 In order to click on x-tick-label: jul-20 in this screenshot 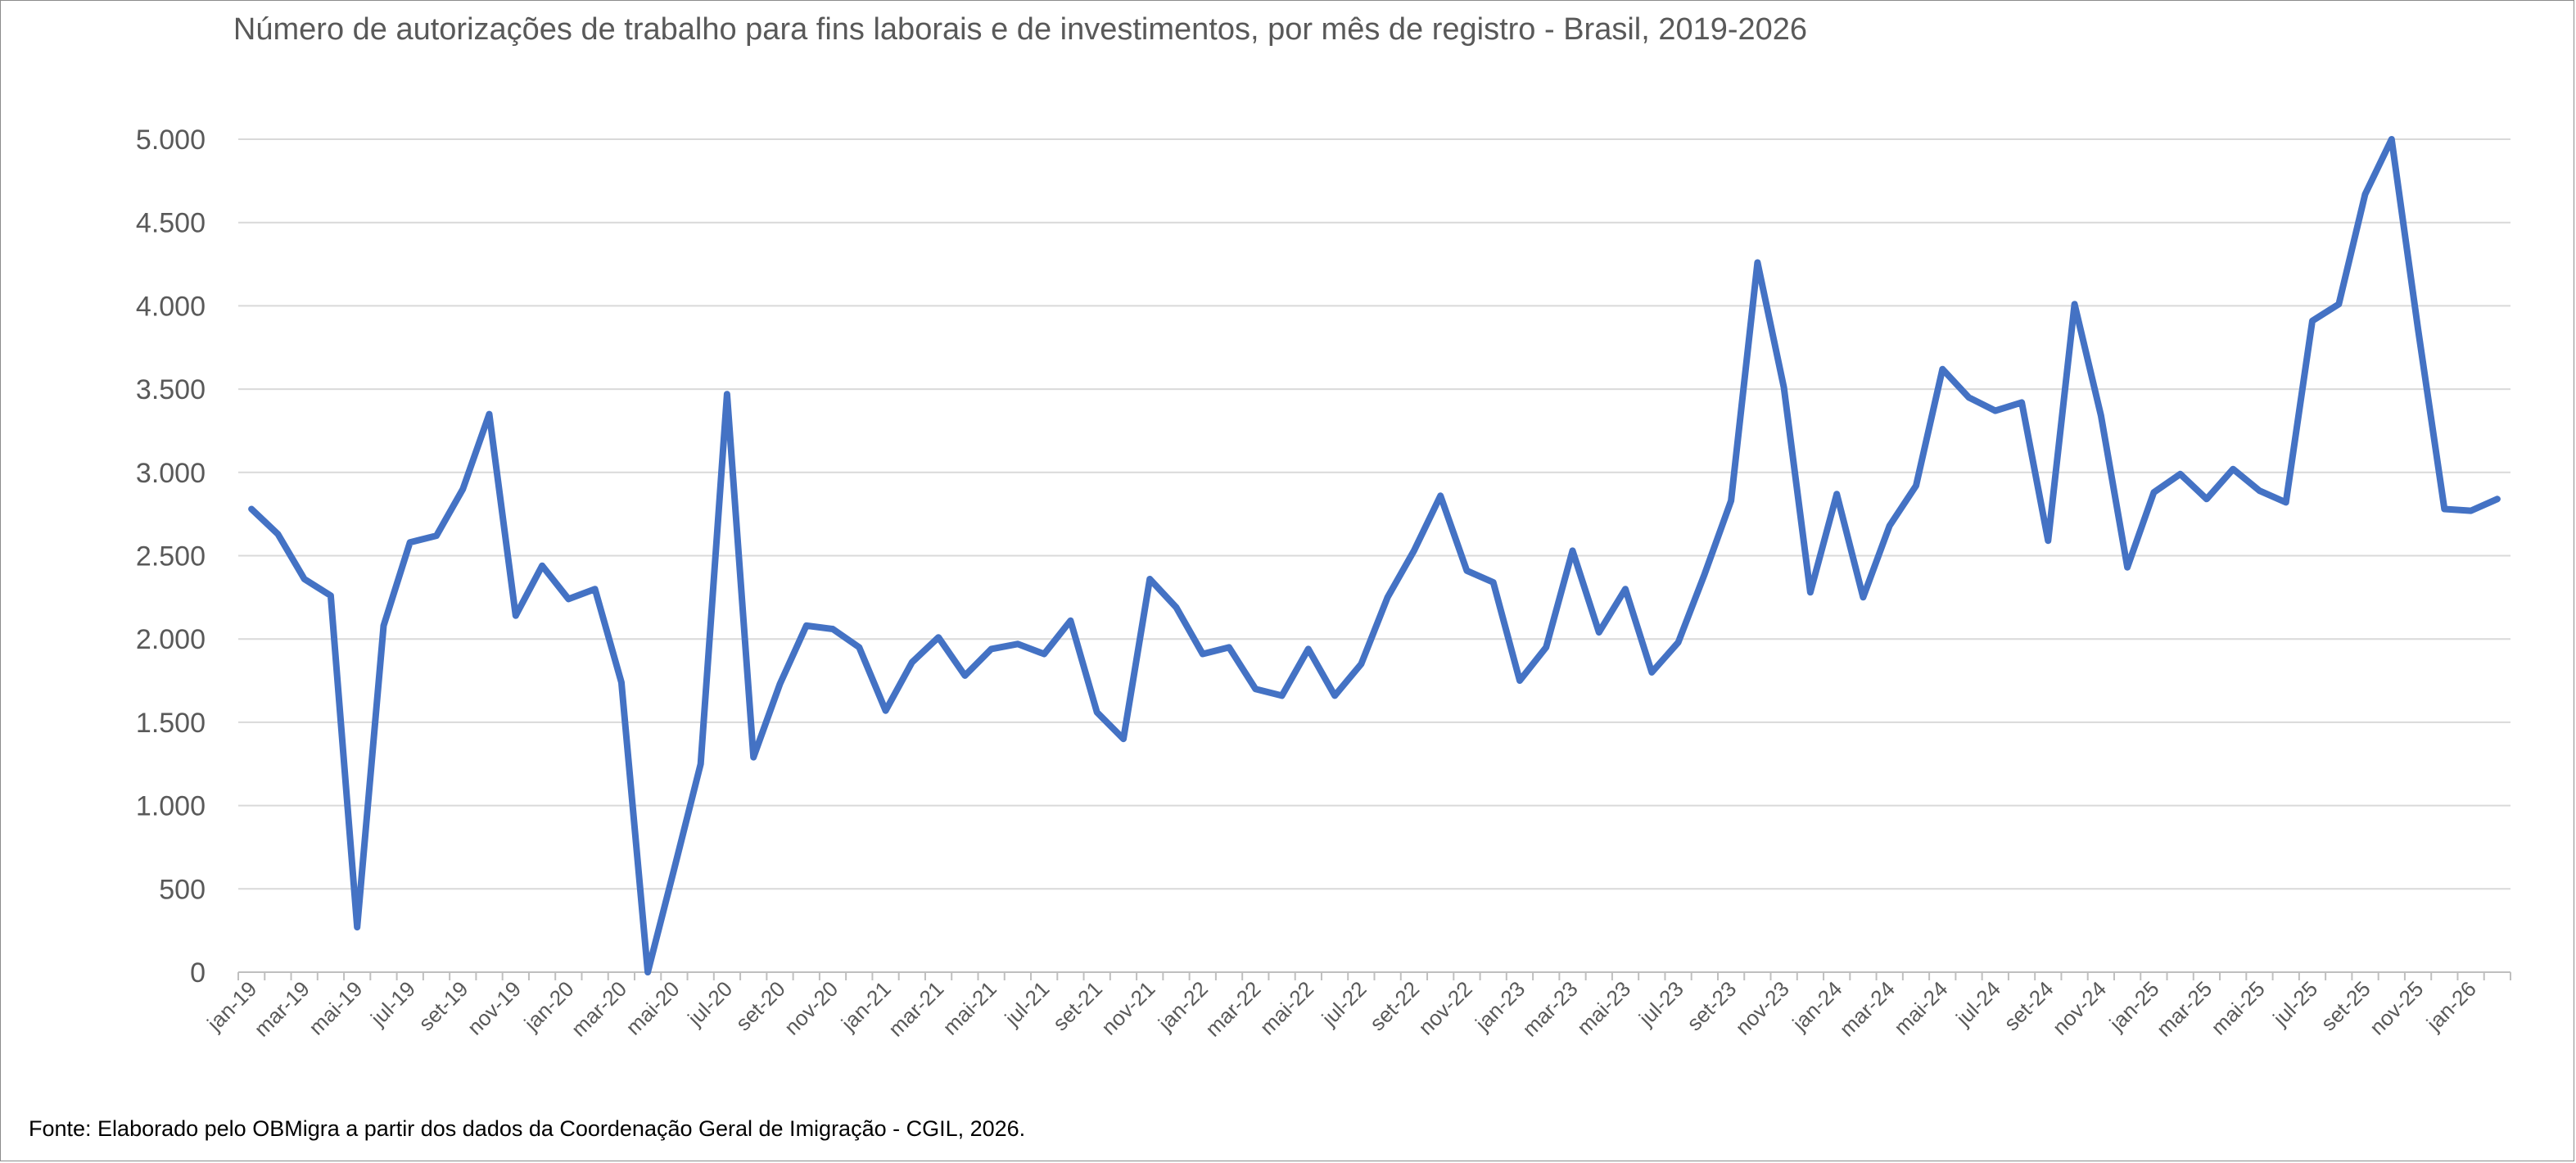, I will do `click(709, 1003)`.